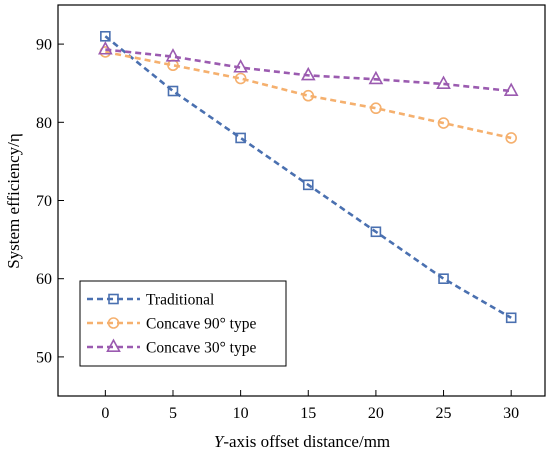 Image resolution: width=550 pixels, height=457 pixels. Describe the element at coordinates (44, 123) in the screenshot. I see `y-tick-label: 80` at that location.